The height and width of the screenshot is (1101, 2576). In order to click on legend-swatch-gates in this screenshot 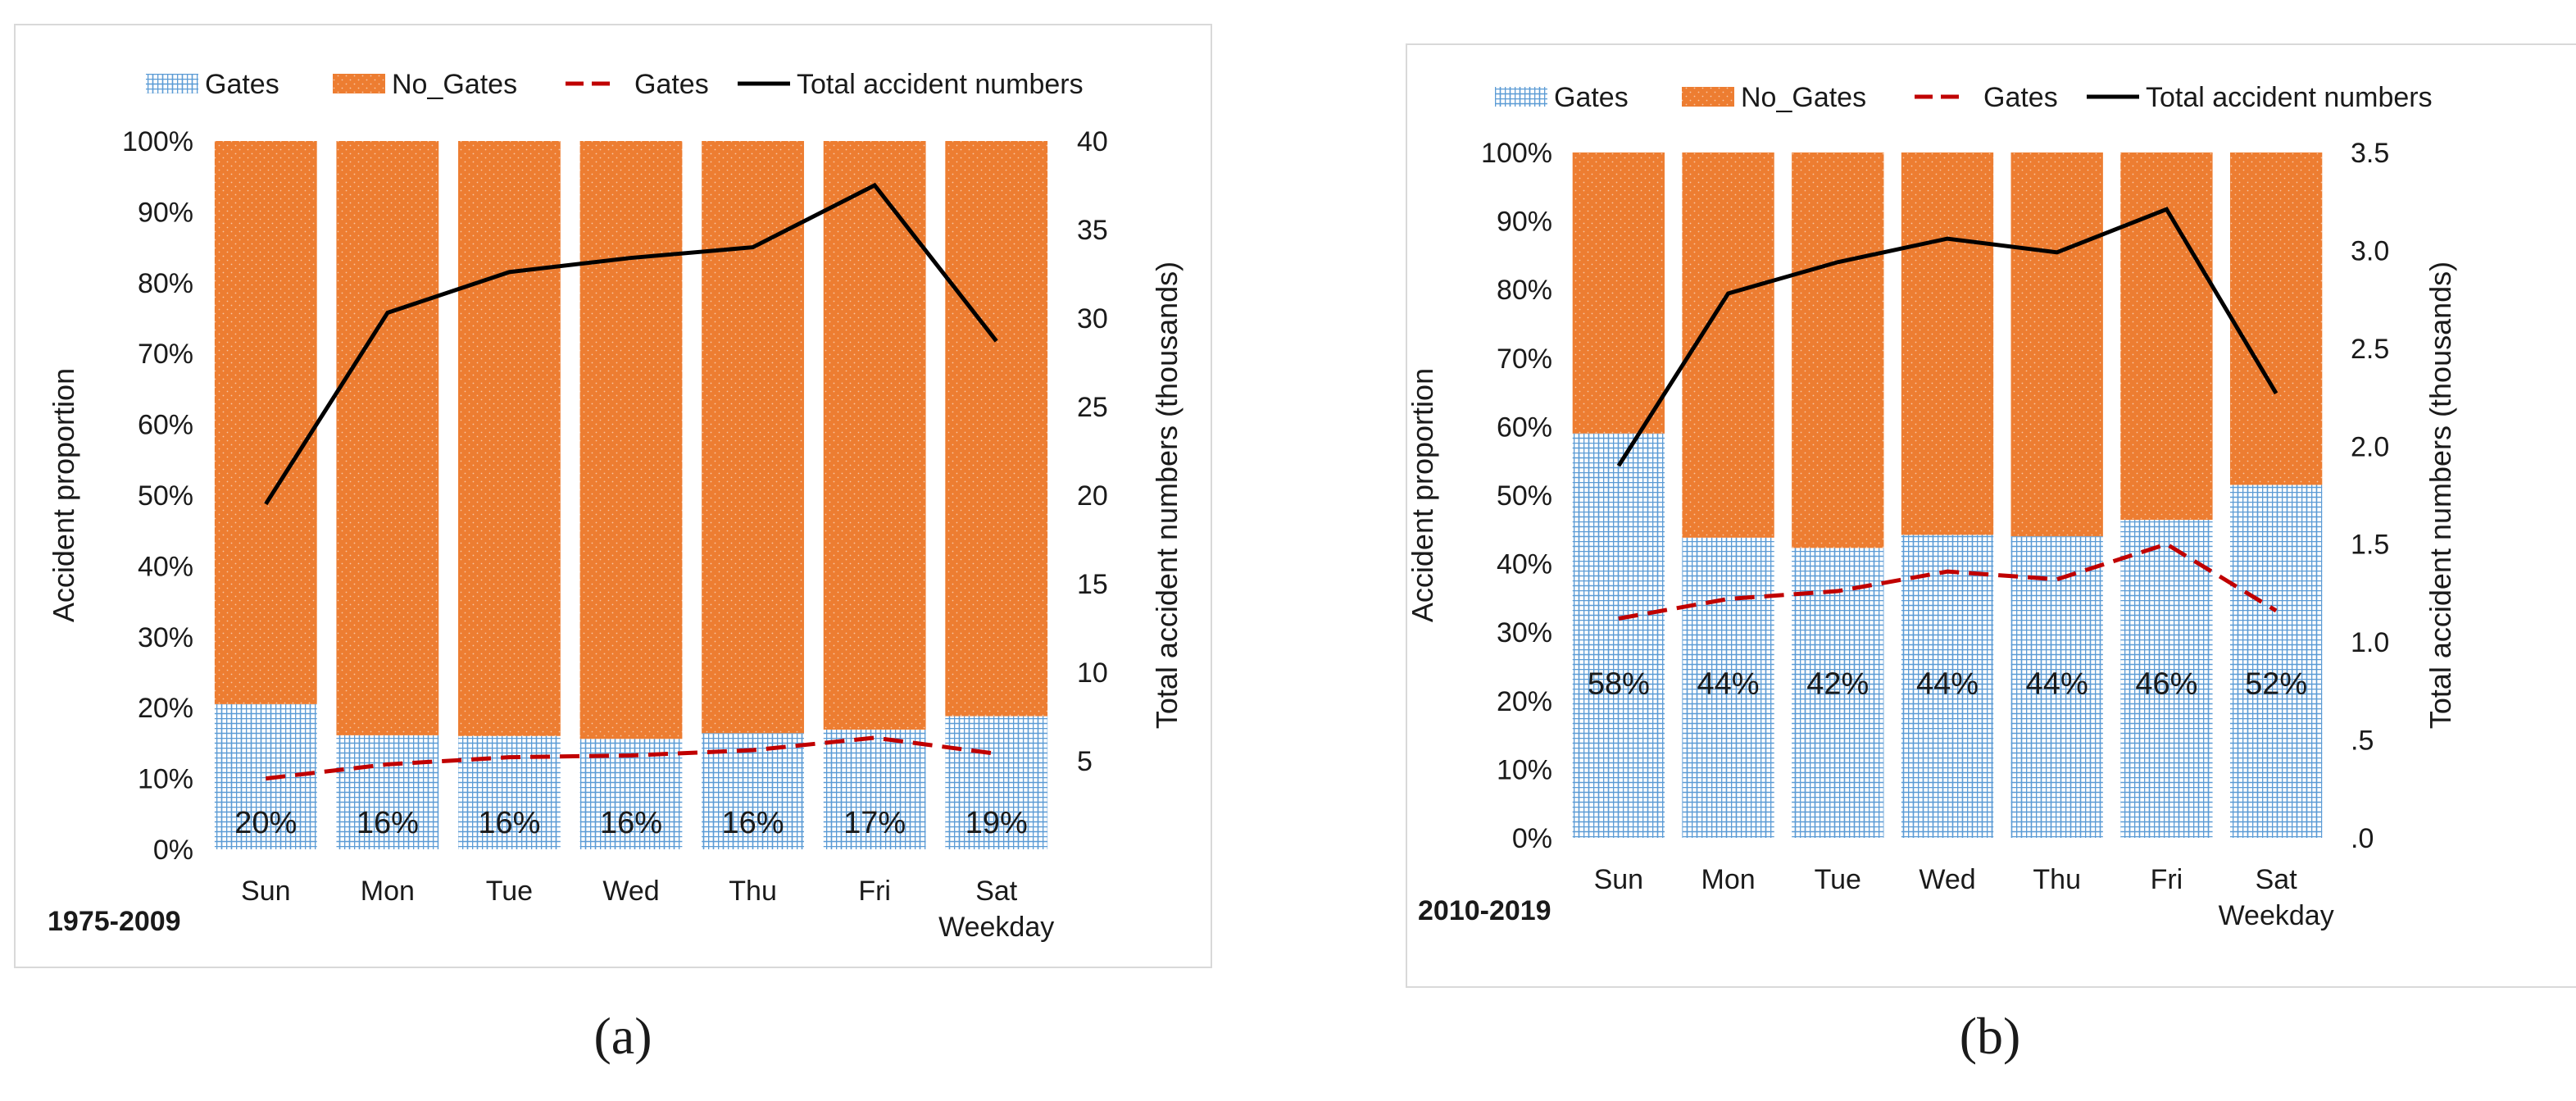, I will do `click(1521, 97)`.